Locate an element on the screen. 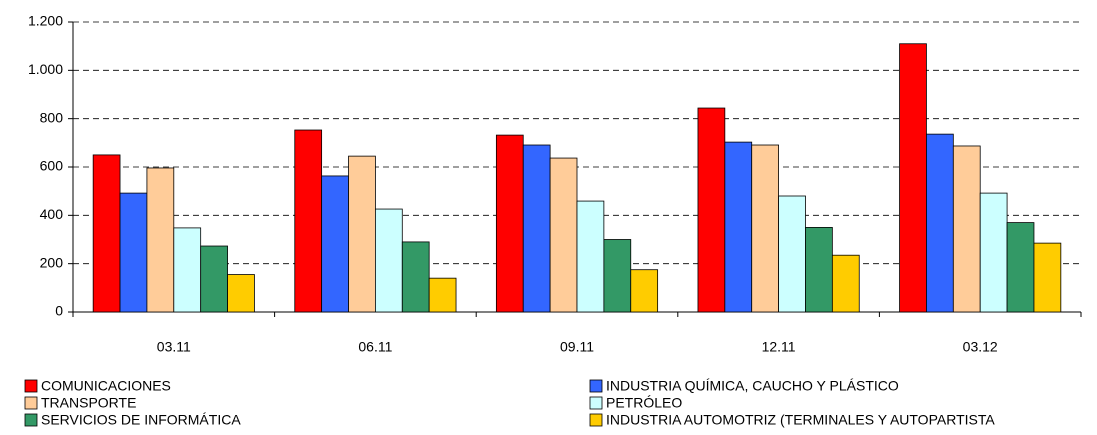 The height and width of the screenshot is (435, 1097). legend-label: COMUNICACIONES is located at coordinates (106, 386).